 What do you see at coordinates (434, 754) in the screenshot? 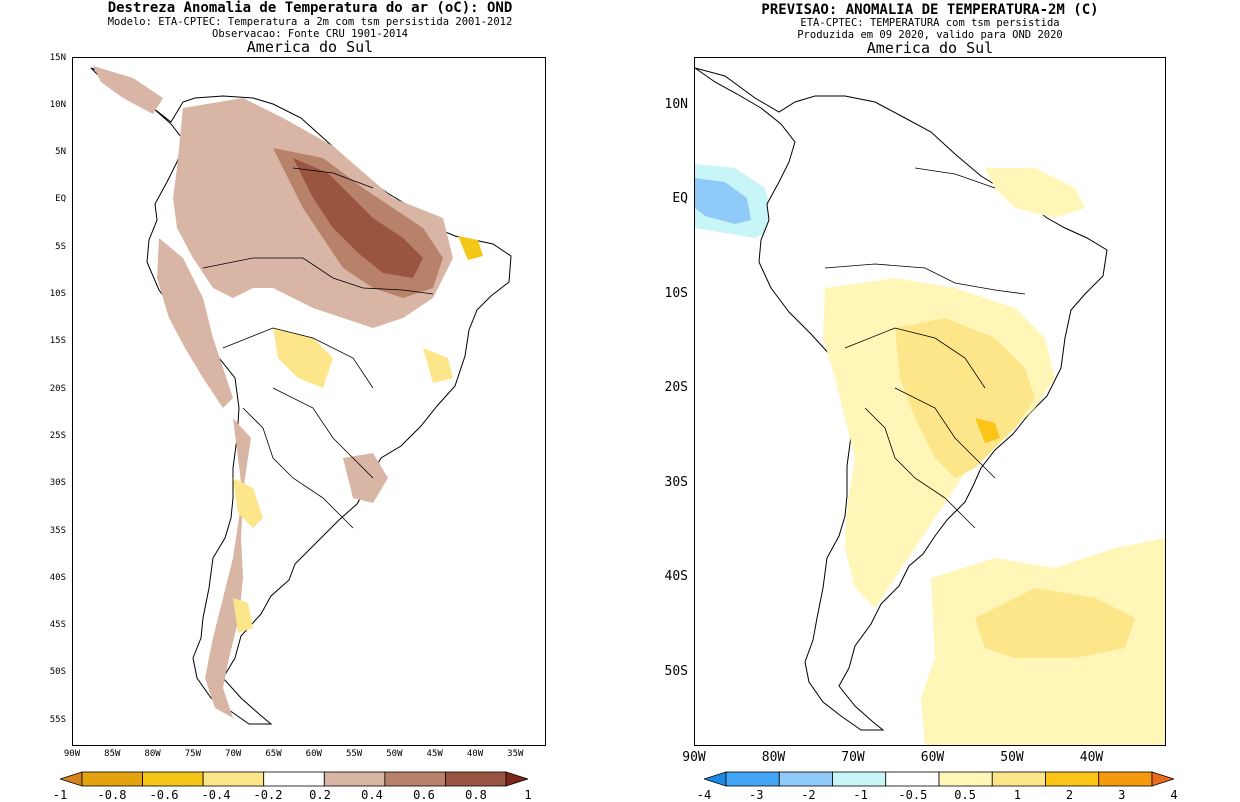
I see `lon-tick-label: 45W` at bounding box center [434, 754].